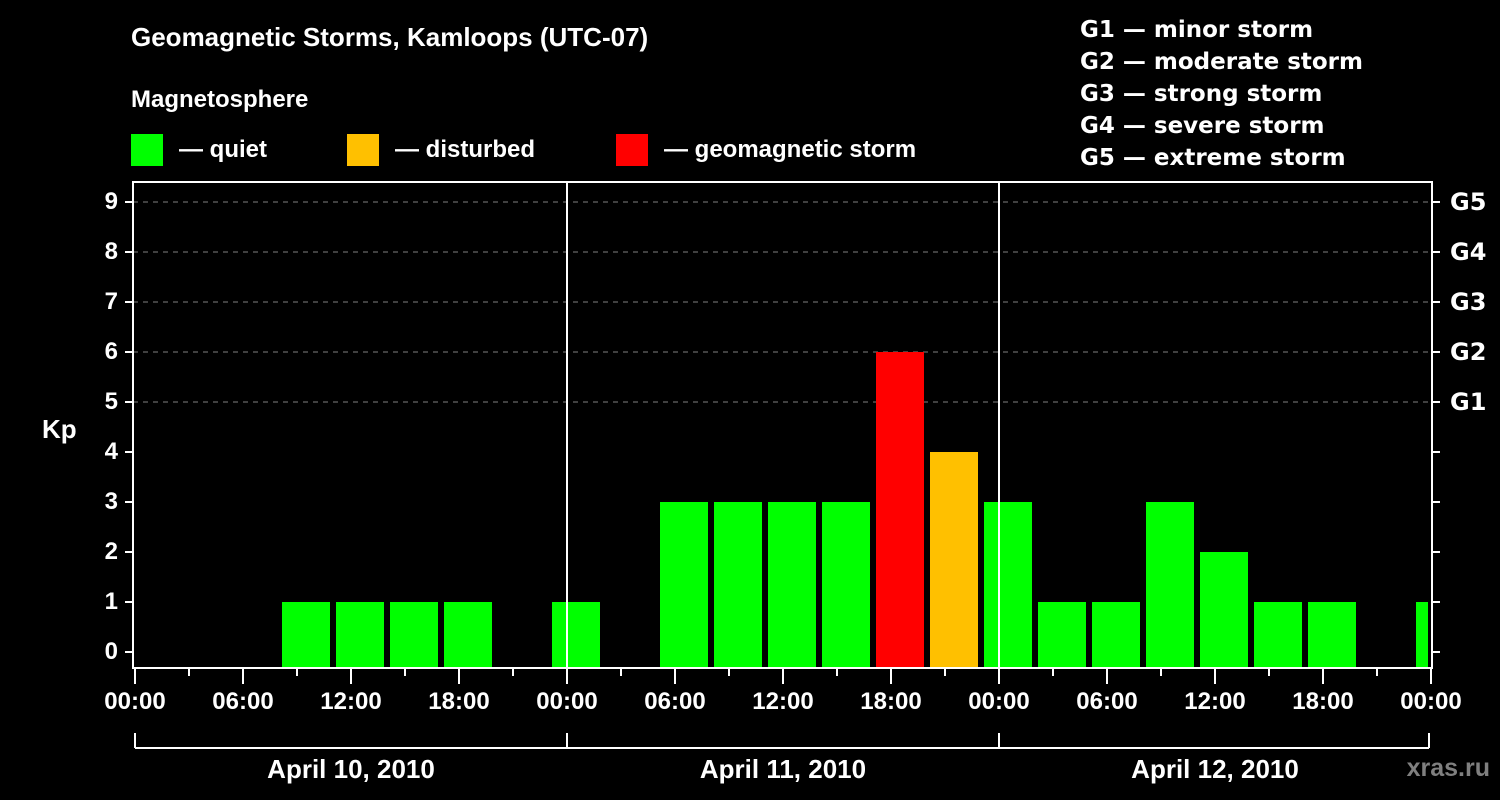 This screenshot has width=1500, height=800. I want to click on y-tick-label: 2, so click(111, 551).